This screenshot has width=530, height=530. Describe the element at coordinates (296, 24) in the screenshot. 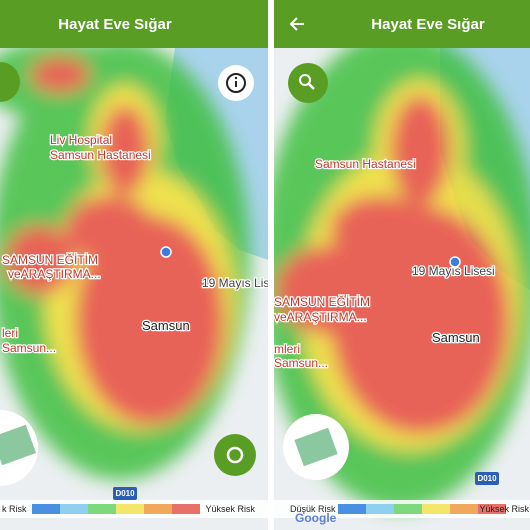

I see `back-button` at that location.